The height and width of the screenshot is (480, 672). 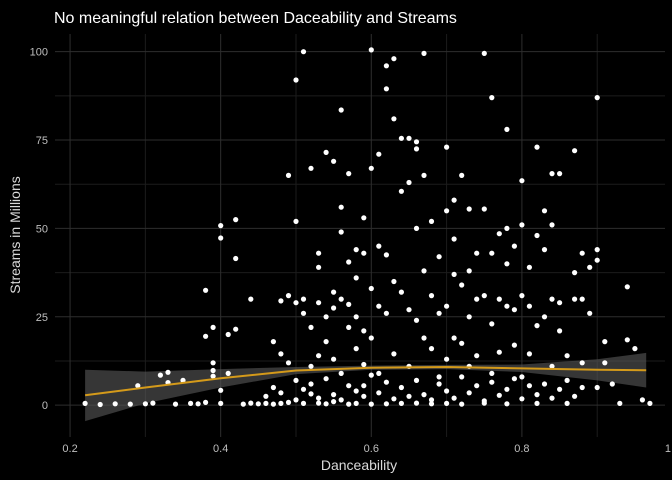 I want to click on smooth-trend-line, so click(x=365, y=381).